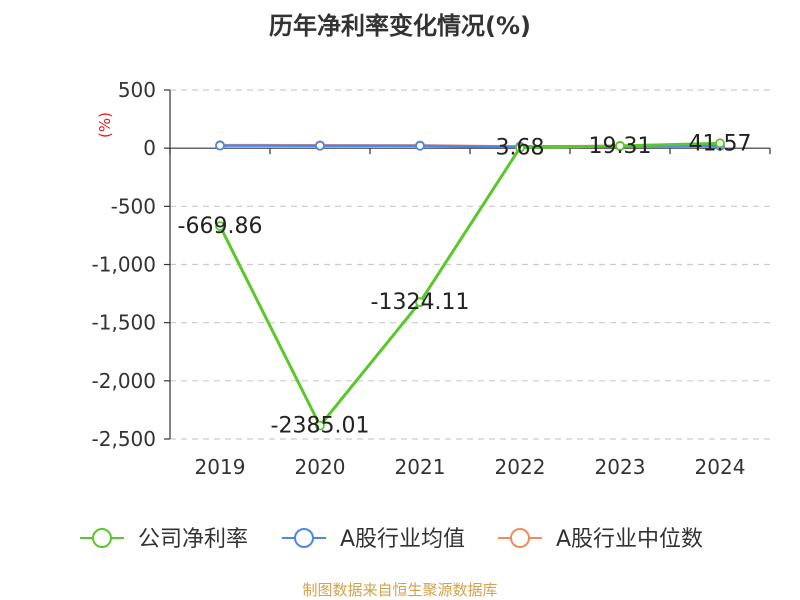  What do you see at coordinates (400, 26) in the screenshot?
I see `chart-title: 历年净利率变化情况(%)` at bounding box center [400, 26].